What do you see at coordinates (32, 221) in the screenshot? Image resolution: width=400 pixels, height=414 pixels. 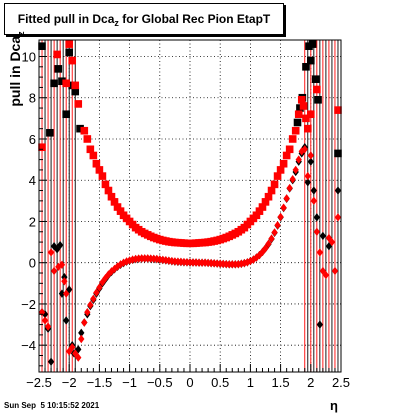 I see `y-tick-label: 2` at bounding box center [32, 221].